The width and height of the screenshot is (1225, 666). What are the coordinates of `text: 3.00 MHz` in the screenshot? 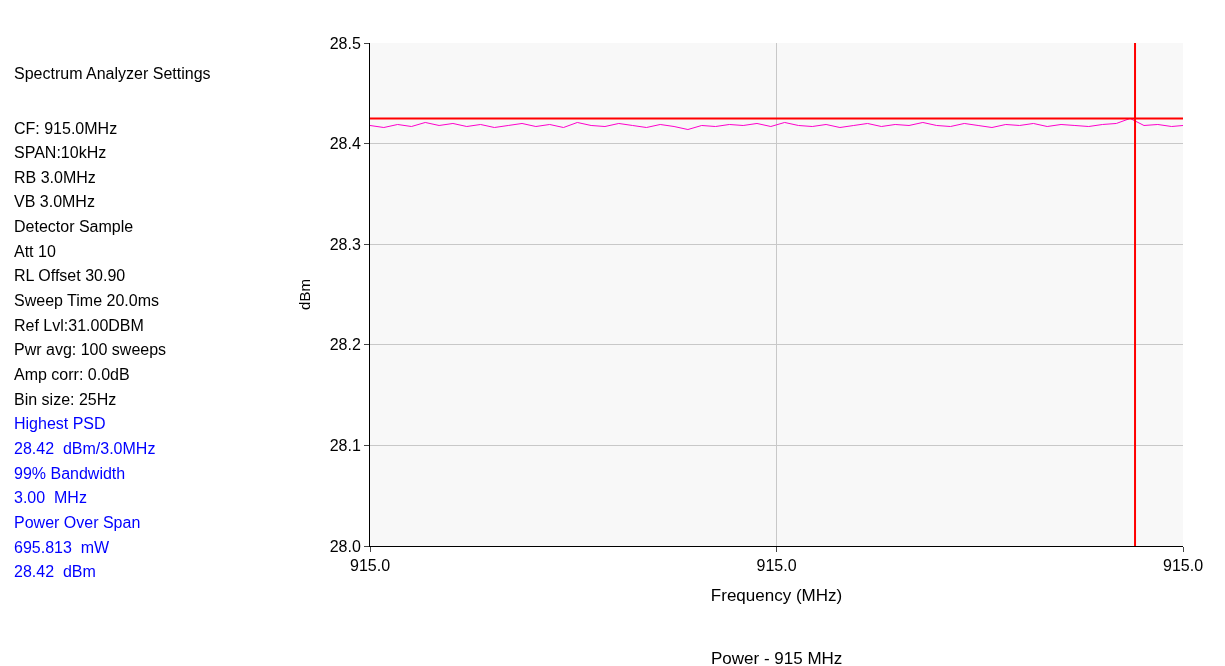 It's located at (50, 497).